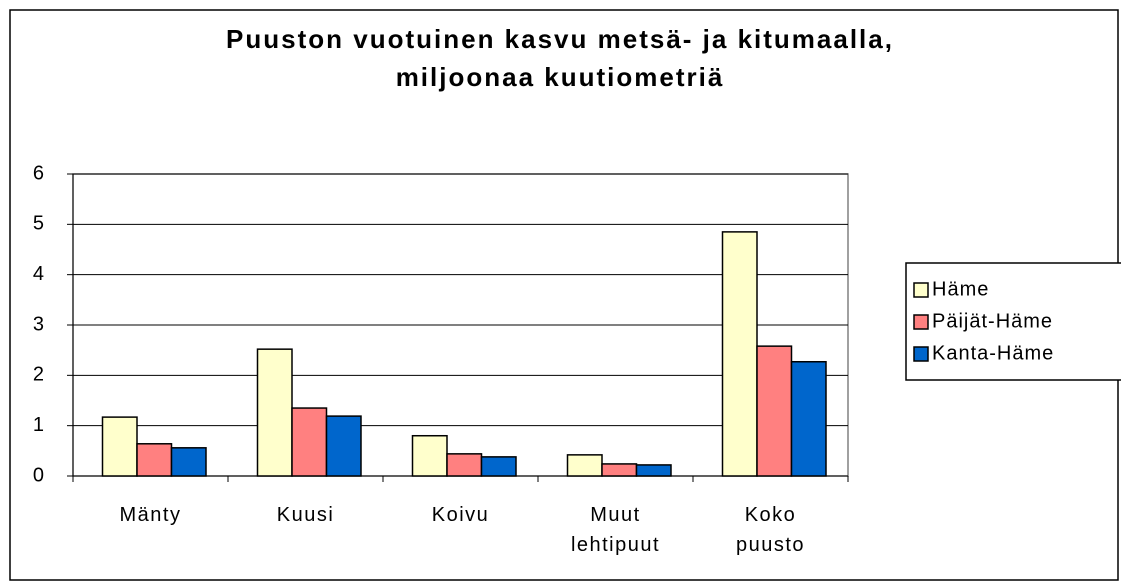 The height and width of the screenshot is (585, 1121). Describe the element at coordinates (615, 530) in the screenshot. I see `x-tick-label: Muut lehtipuut` at that location.